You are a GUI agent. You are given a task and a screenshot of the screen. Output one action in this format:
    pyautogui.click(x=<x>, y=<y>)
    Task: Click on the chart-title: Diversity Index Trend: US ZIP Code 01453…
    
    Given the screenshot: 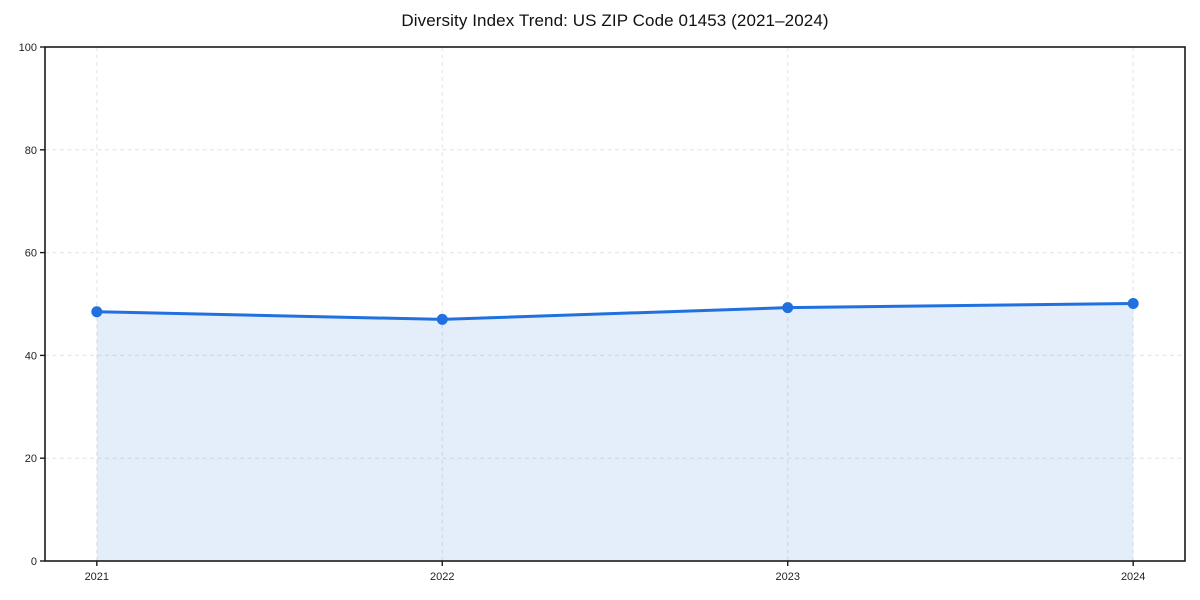 What is the action you would take?
    pyautogui.click(x=615, y=20)
    